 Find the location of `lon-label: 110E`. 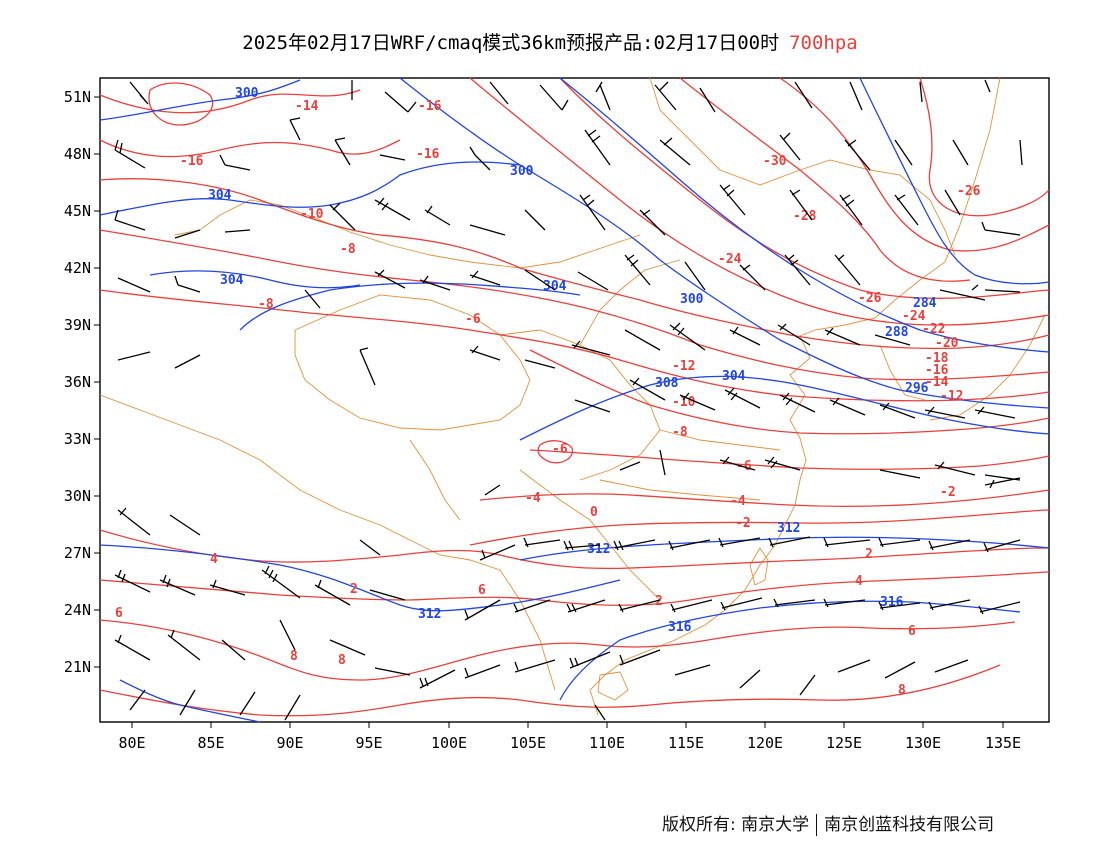

lon-label: 110E is located at coordinates (607, 743).